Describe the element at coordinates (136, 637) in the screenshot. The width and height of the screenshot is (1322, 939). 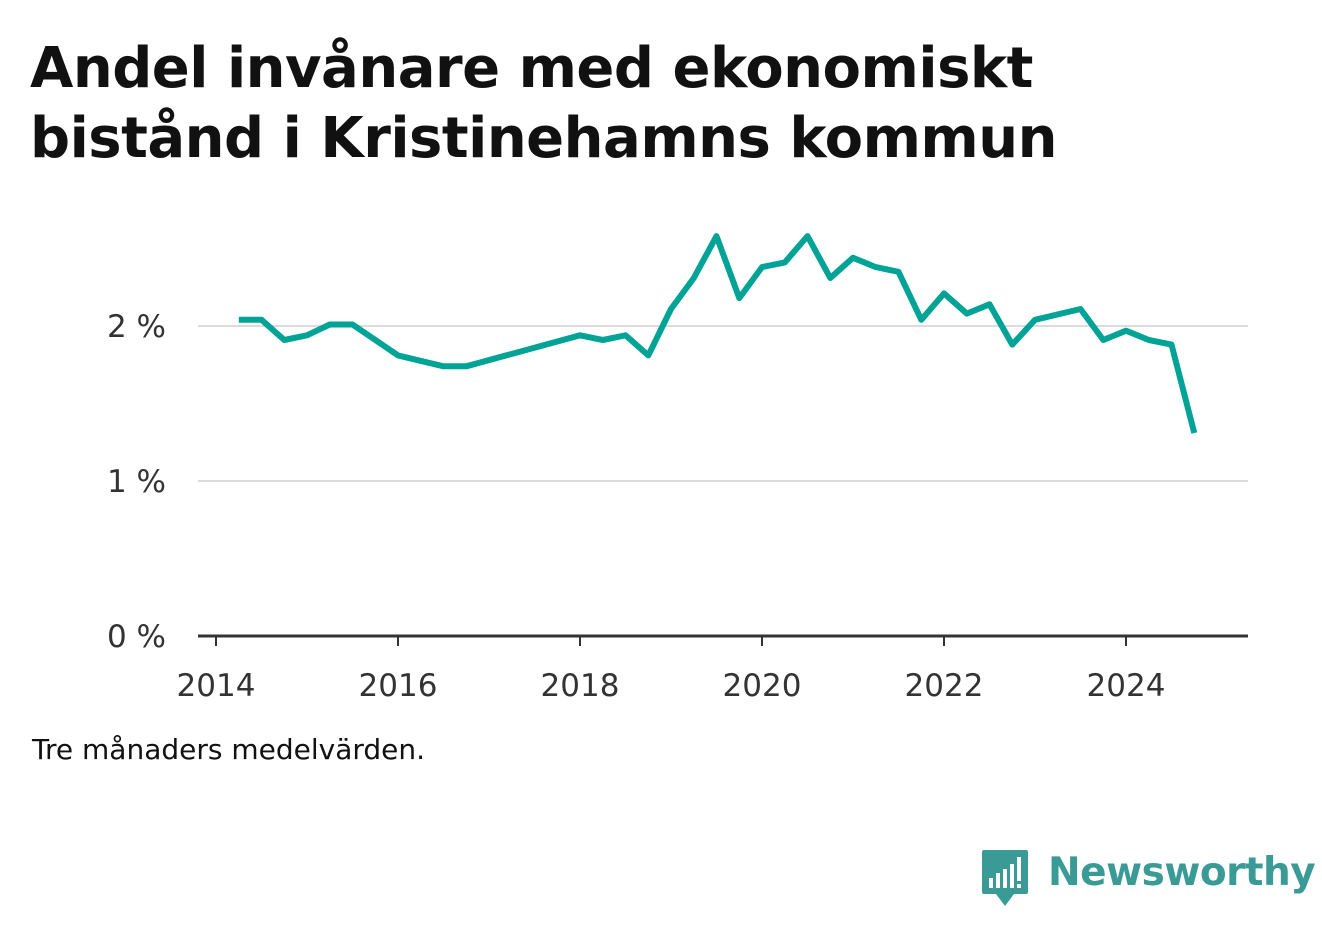
I see `y-tick-label: 0 %` at that location.